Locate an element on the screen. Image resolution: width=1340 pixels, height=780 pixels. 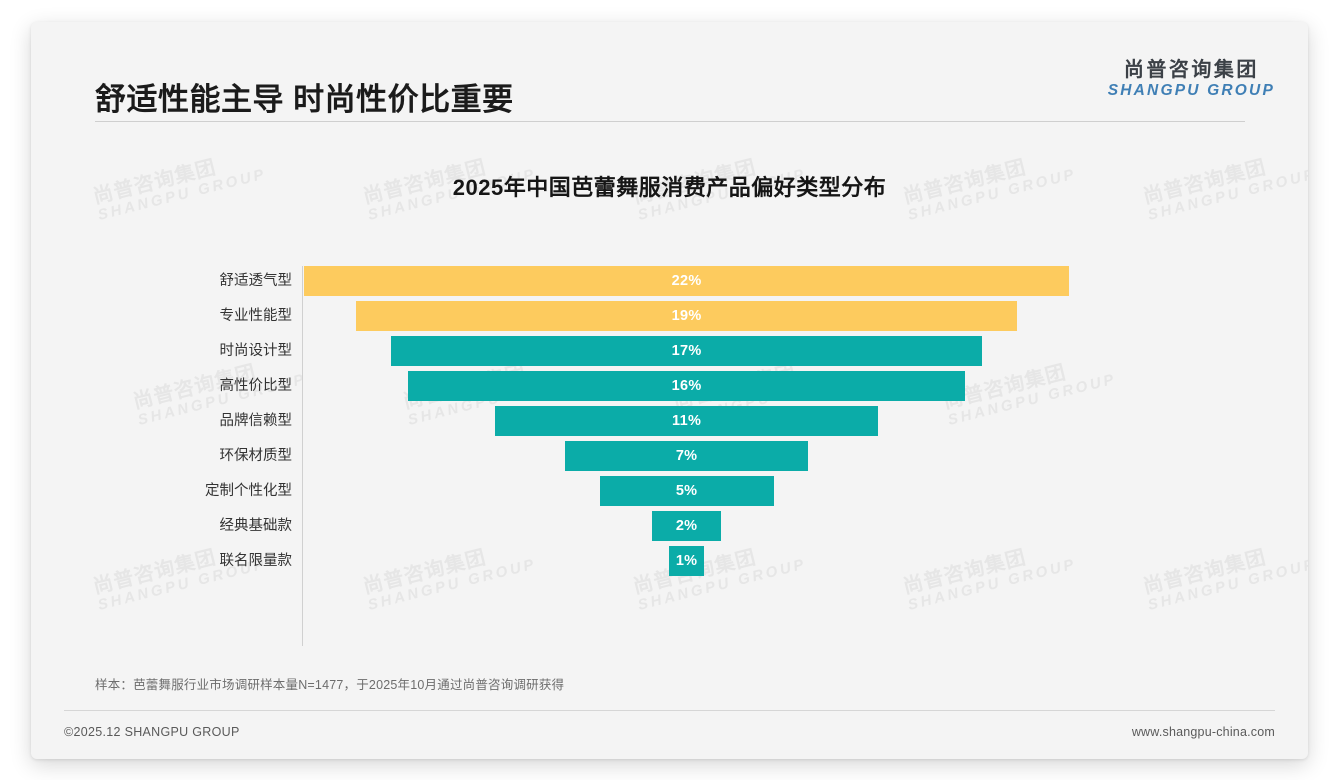
brand-logo: 尚普咨询集团 SHANGPU GROUP is located at coordinates (1191, 80).